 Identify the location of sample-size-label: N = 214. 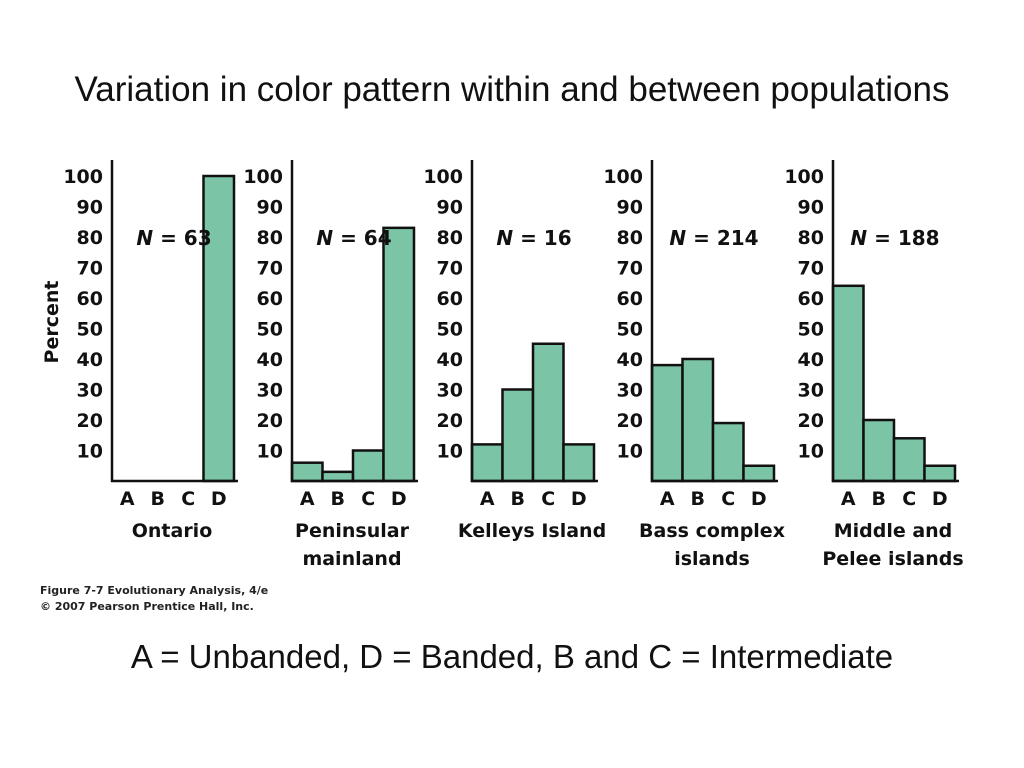
(713, 238).